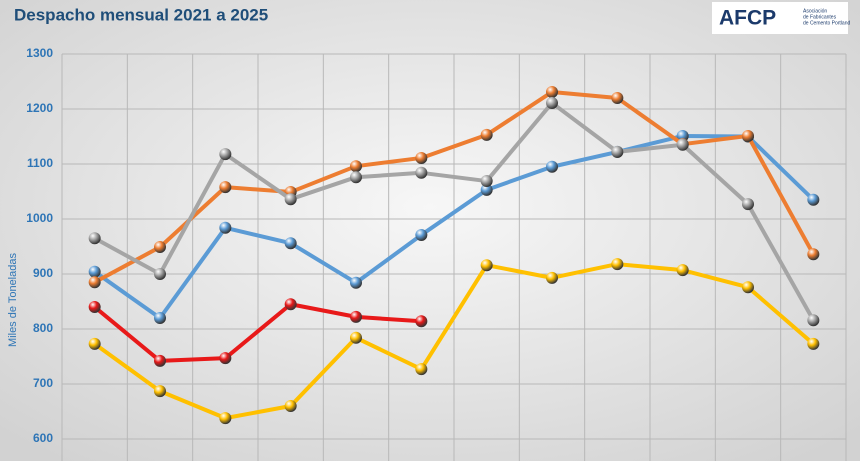  What do you see at coordinates (39, 218) in the screenshot?
I see `y-tick-label: 1000` at bounding box center [39, 218].